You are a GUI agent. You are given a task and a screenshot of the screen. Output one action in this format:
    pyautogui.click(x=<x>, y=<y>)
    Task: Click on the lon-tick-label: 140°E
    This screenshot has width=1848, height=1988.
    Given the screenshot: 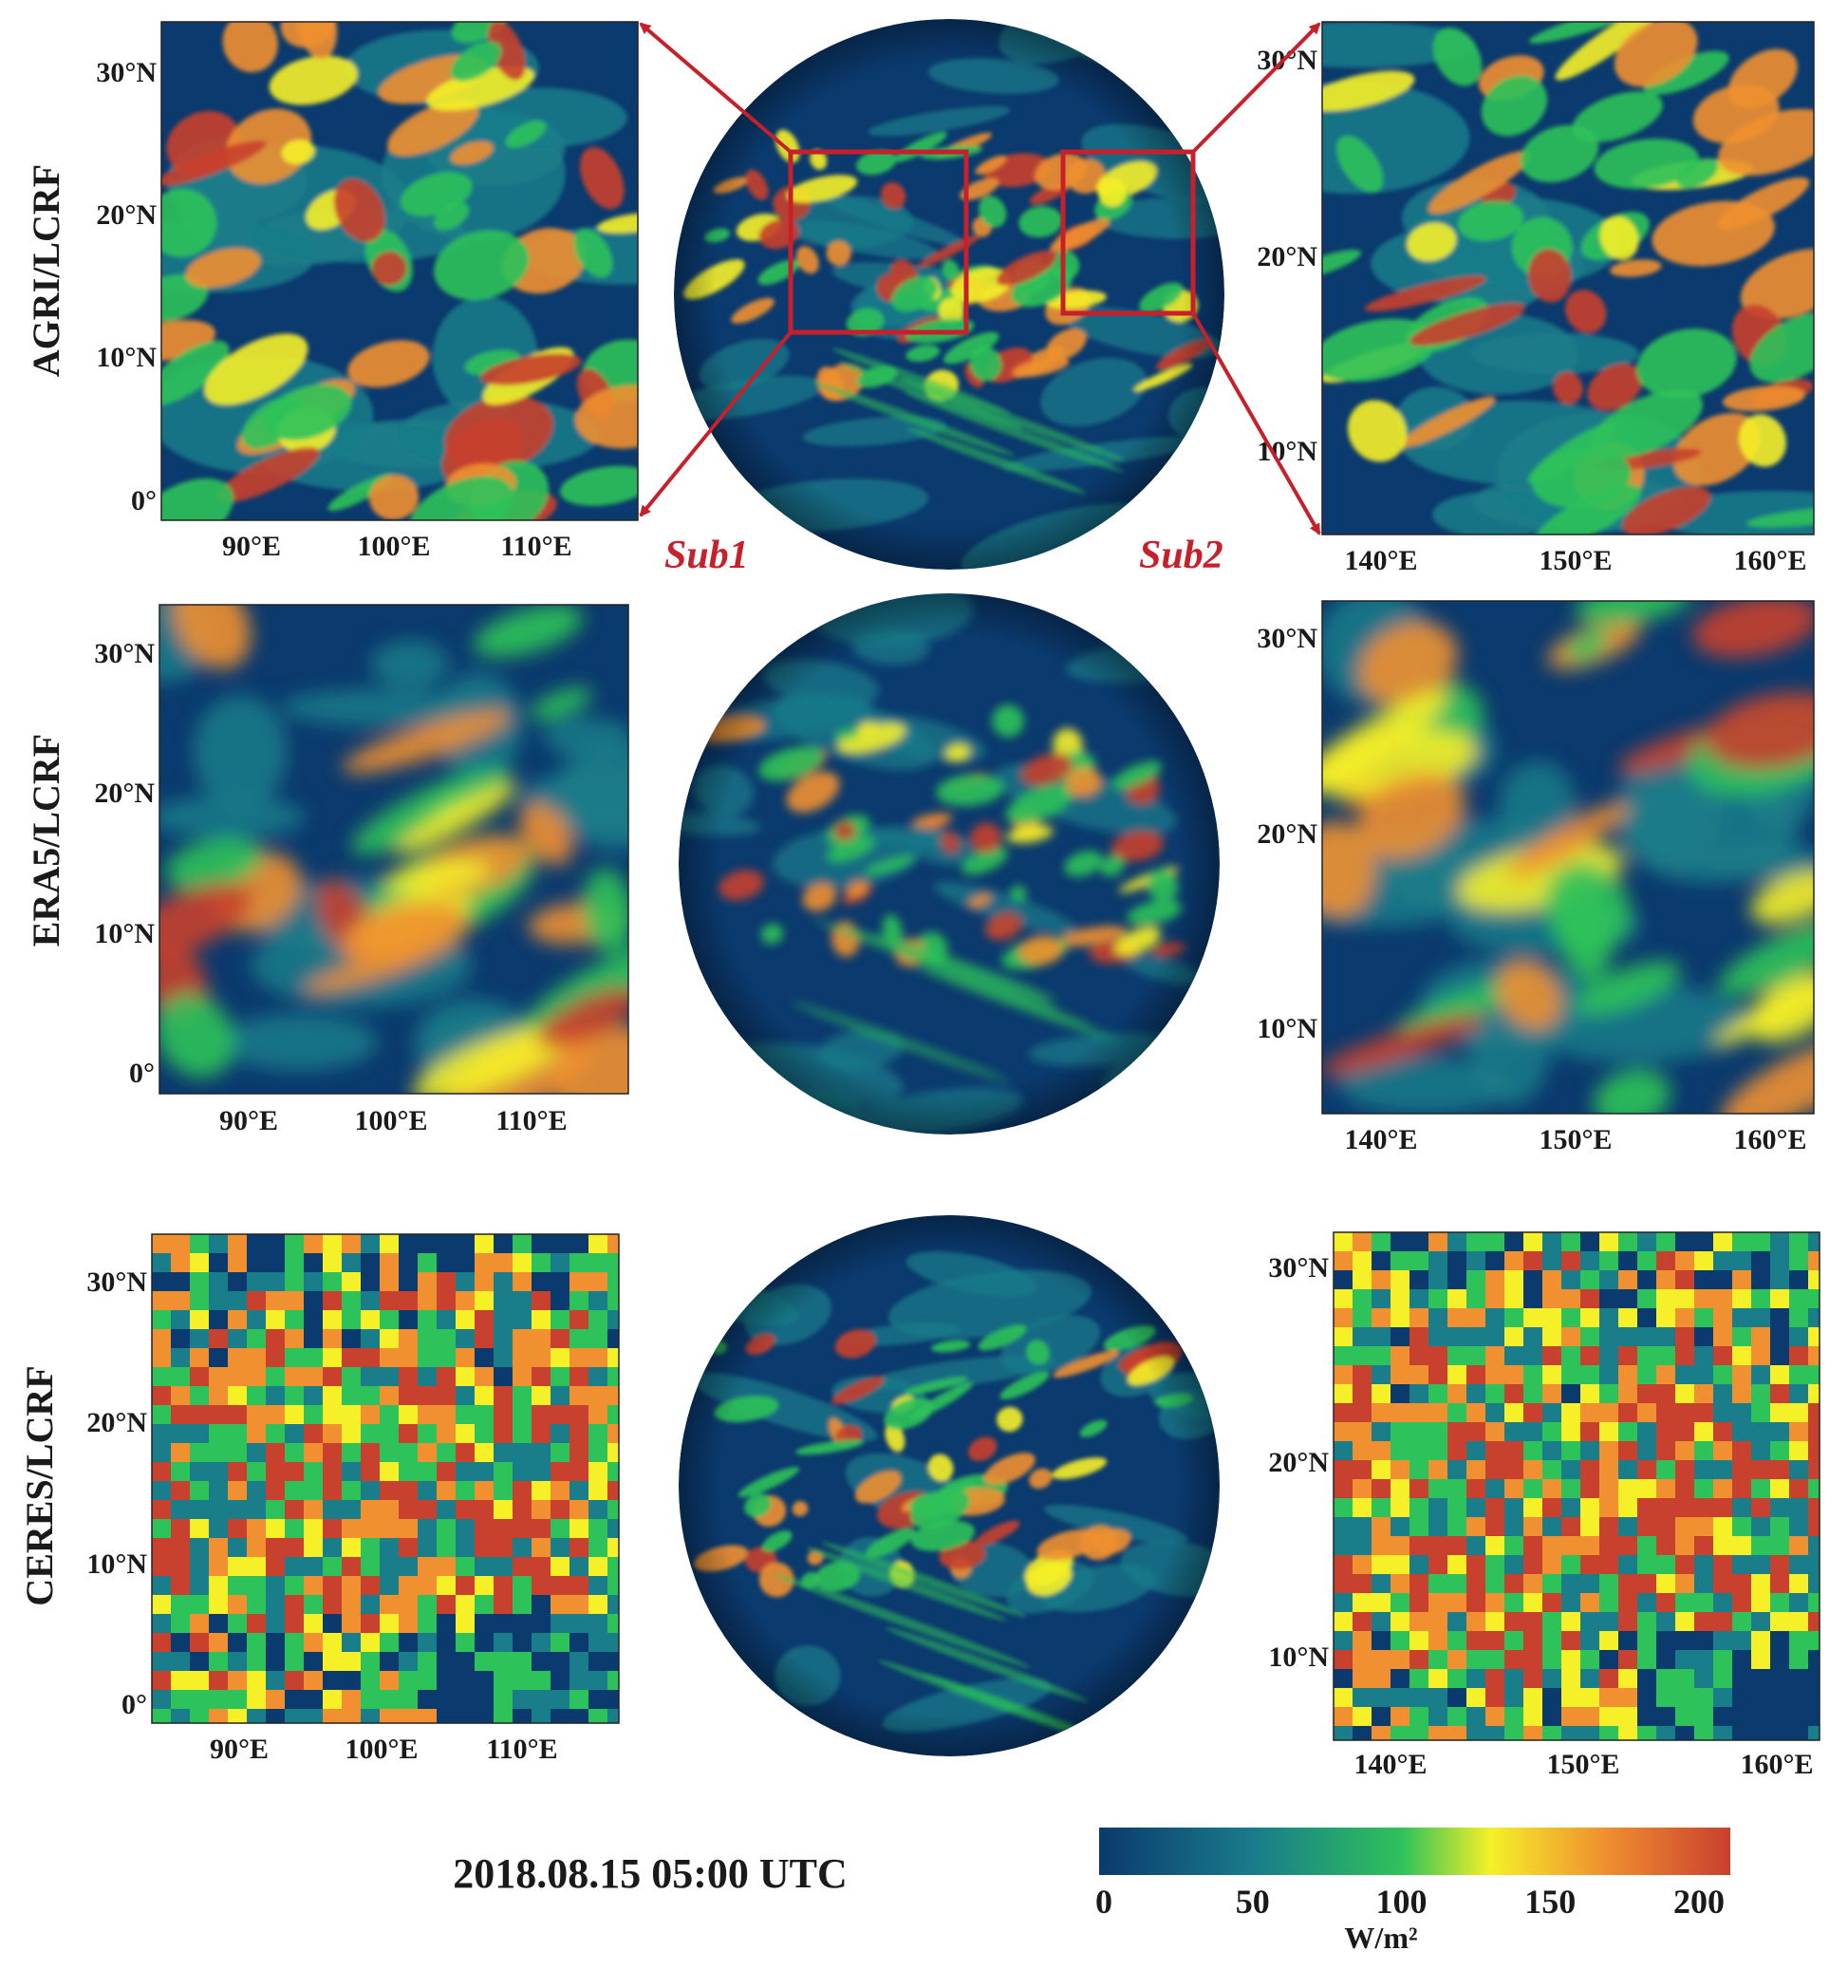 What is the action you would take?
    pyautogui.click(x=1380, y=560)
    